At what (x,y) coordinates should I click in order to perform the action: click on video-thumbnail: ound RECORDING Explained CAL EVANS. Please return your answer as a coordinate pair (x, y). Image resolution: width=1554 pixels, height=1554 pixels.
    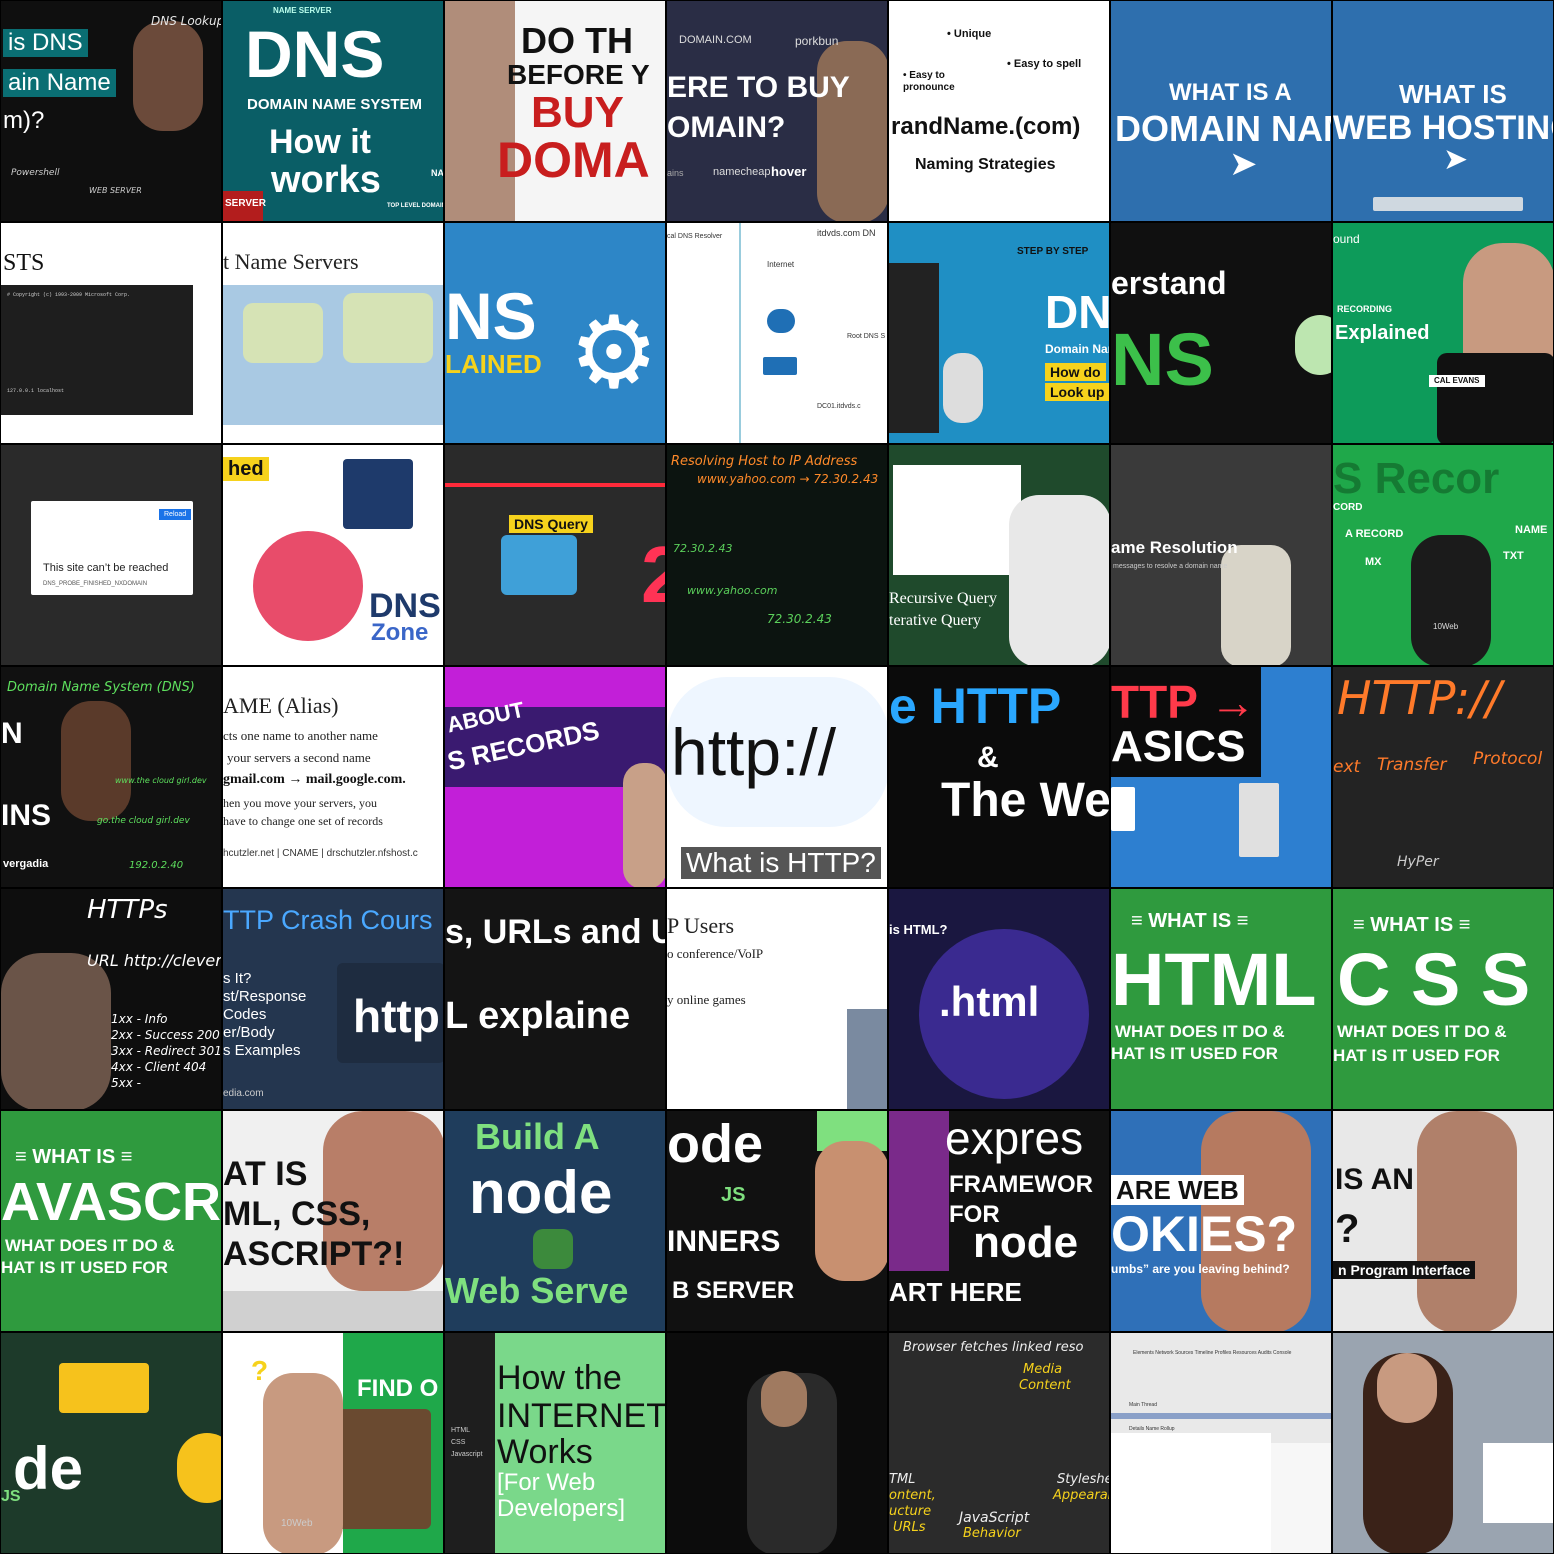
    Looking at the image, I should click on (1443, 333).